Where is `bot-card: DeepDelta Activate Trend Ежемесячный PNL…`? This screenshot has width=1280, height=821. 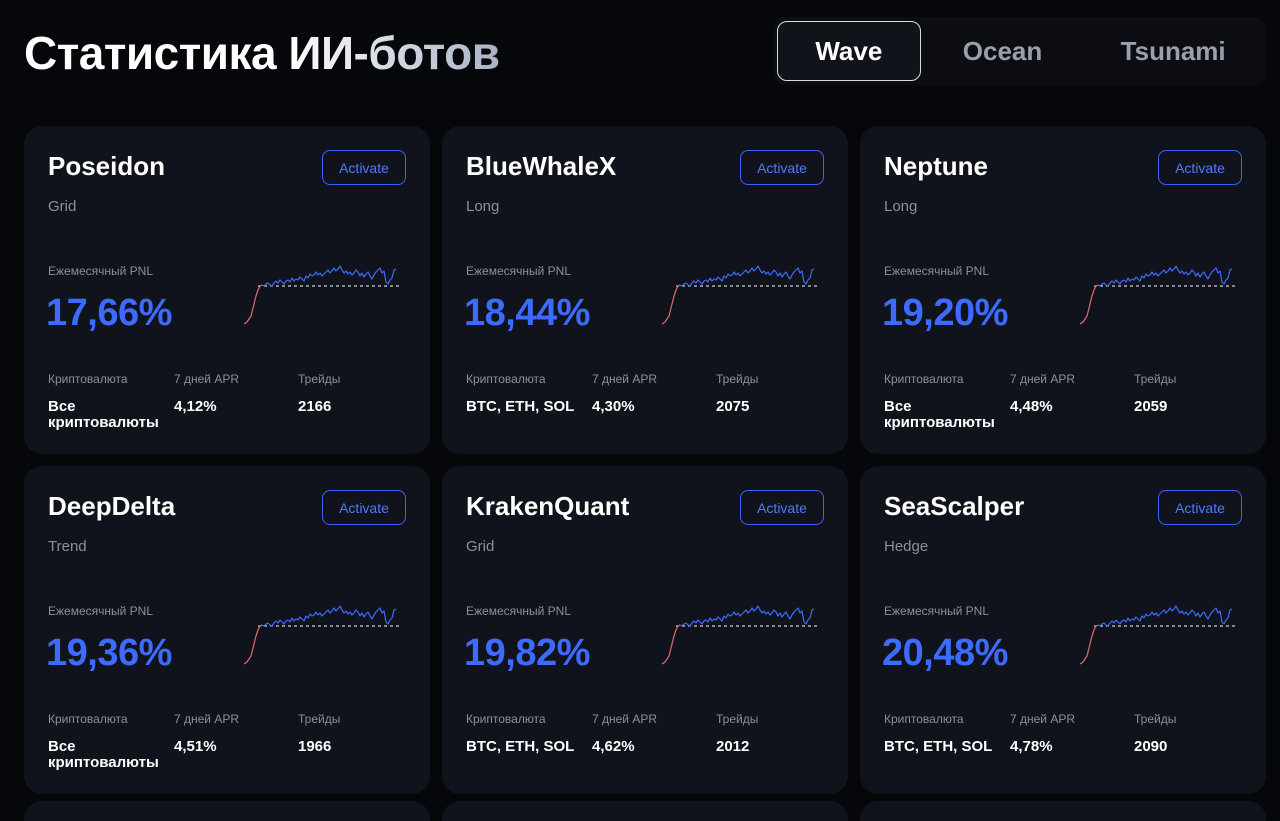 bot-card: DeepDelta Activate Trend Ежемесячный PNL… is located at coordinates (227, 630).